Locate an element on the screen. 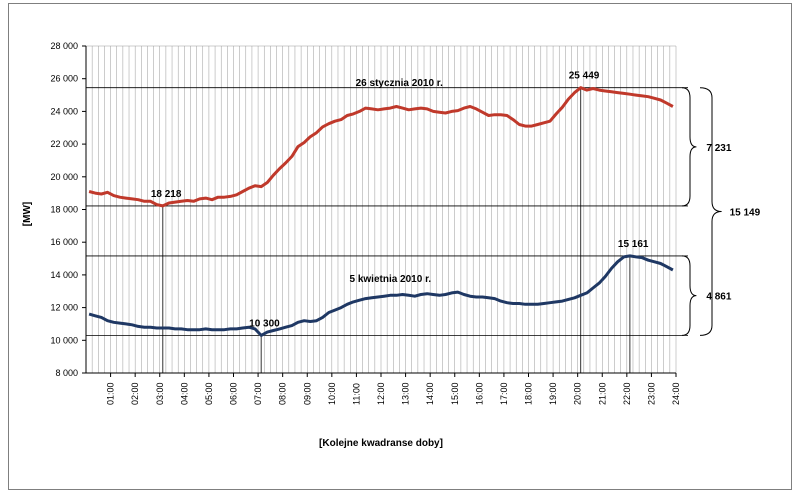  x-tick-label: 15:00 is located at coordinates (455, 393).